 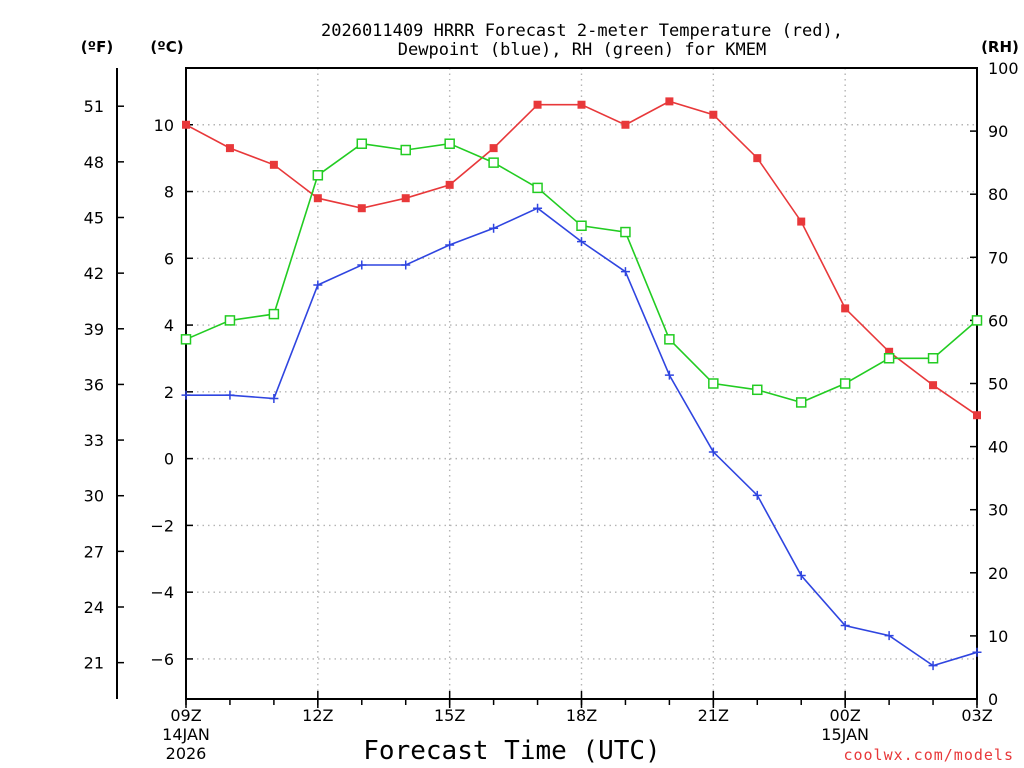 I want to click on credit-label: coolwx.com/models, so click(x=928, y=755).